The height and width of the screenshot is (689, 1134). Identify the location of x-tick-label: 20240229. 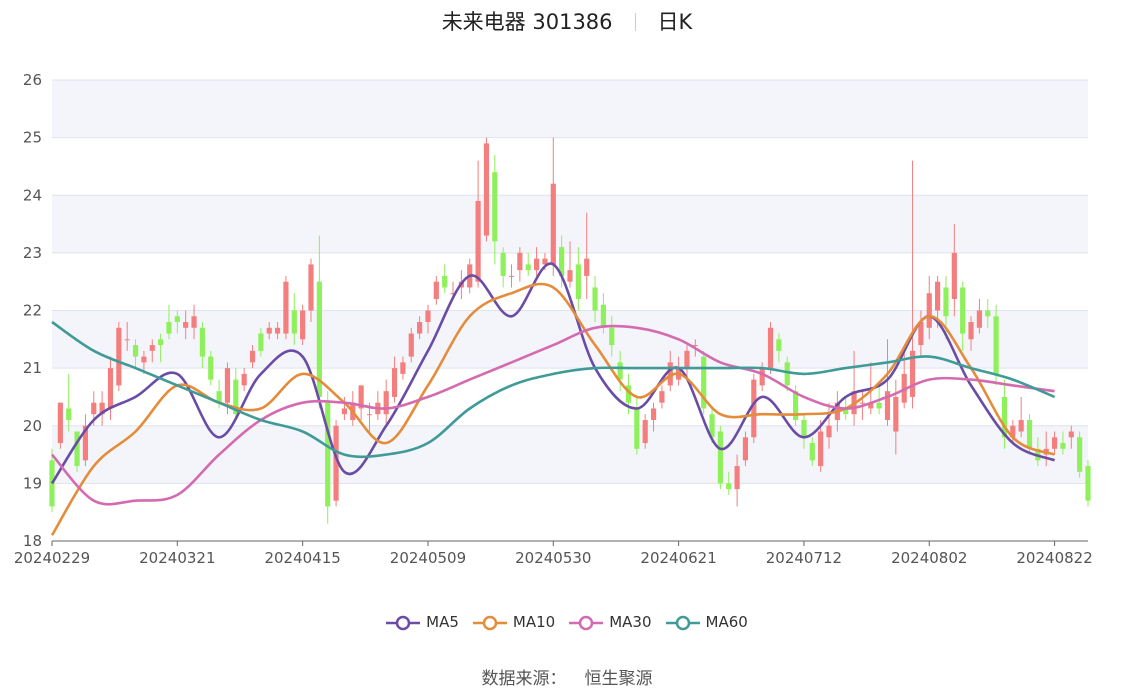
(52, 558).